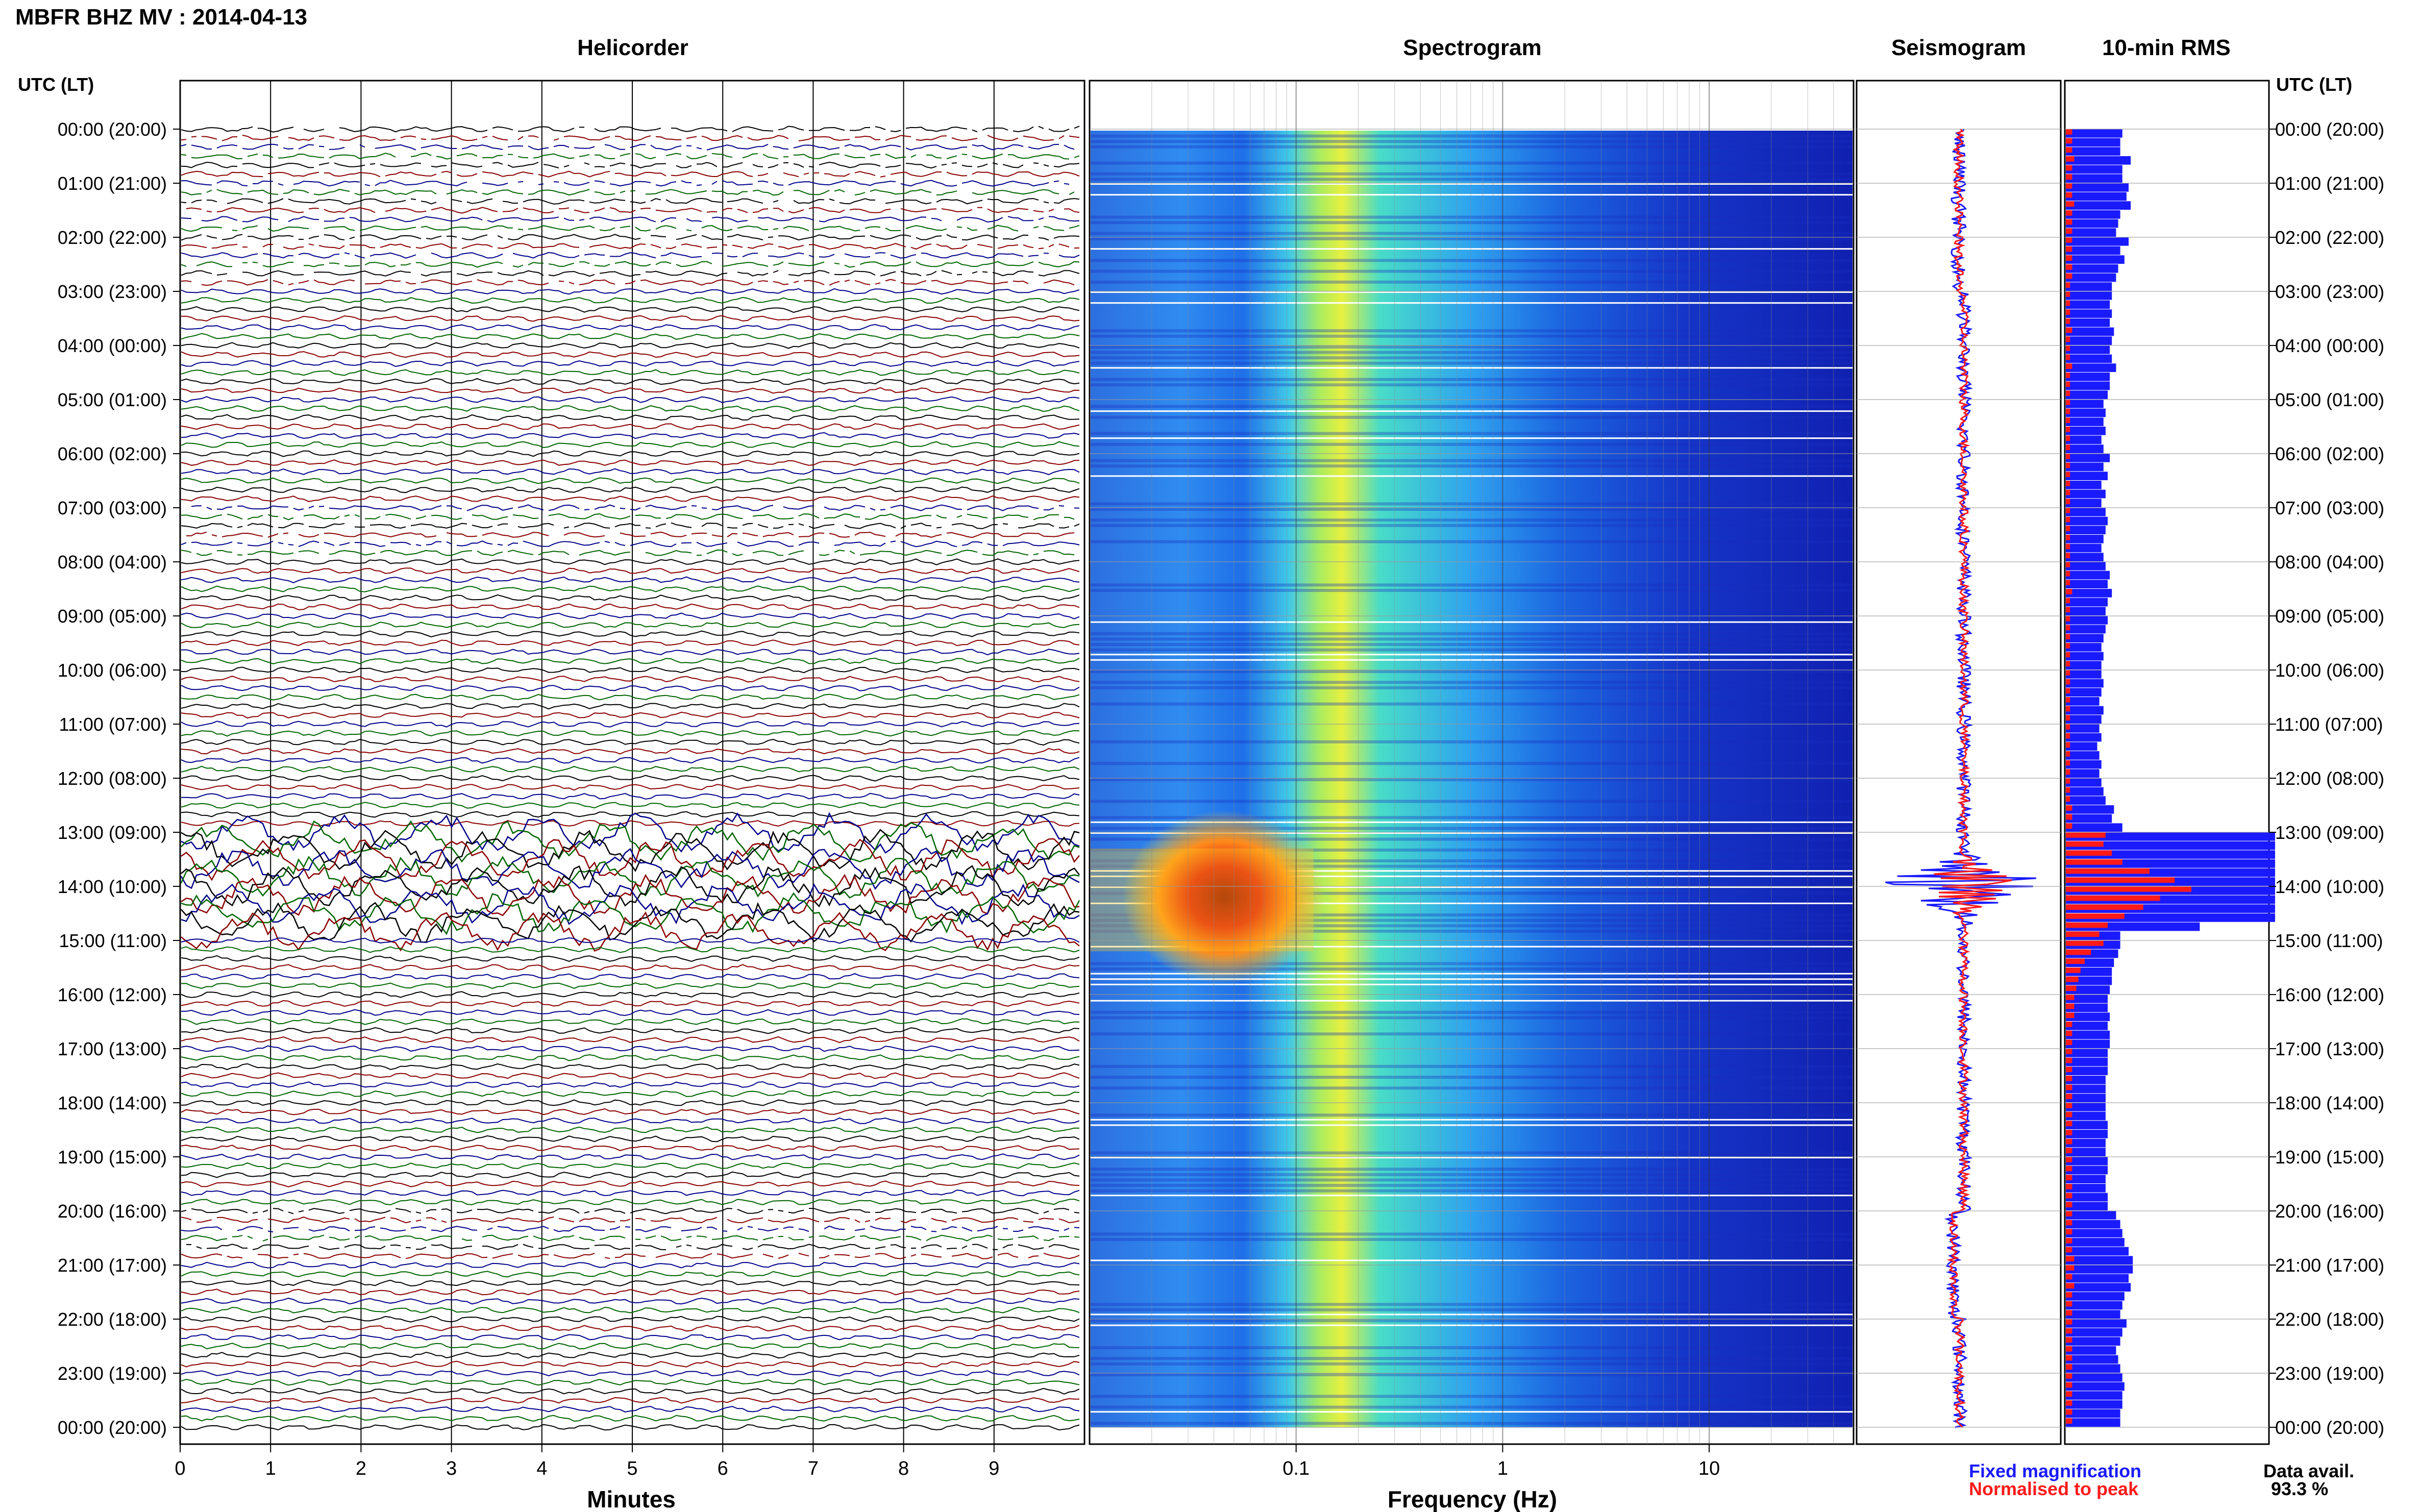 The height and width of the screenshot is (1512, 2419). I want to click on hour-tick-label-left: 15:00 (11:00), so click(113, 940).